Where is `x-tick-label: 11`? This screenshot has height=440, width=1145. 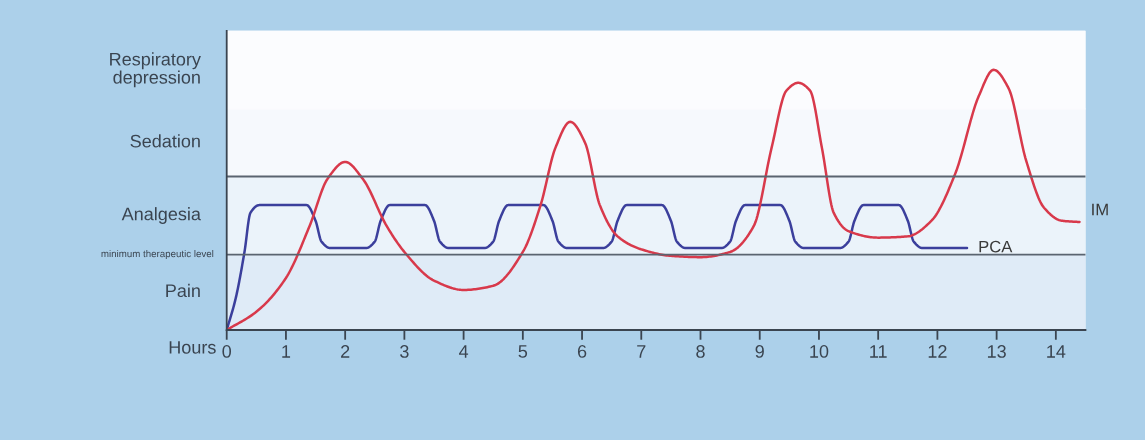
x-tick-label: 11 is located at coordinates (878, 351).